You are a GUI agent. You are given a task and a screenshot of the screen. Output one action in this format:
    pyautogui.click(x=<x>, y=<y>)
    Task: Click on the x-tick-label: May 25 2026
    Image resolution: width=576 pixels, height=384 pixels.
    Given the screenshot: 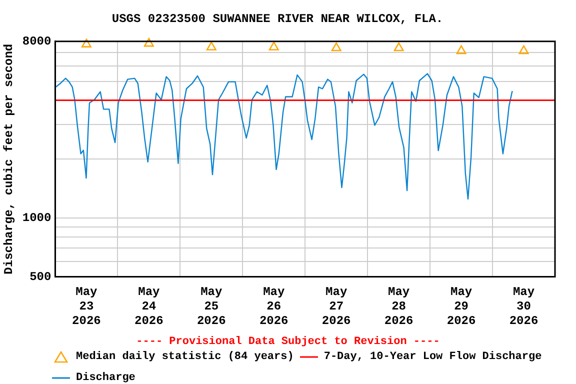 What is the action you would take?
    pyautogui.click(x=211, y=306)
    